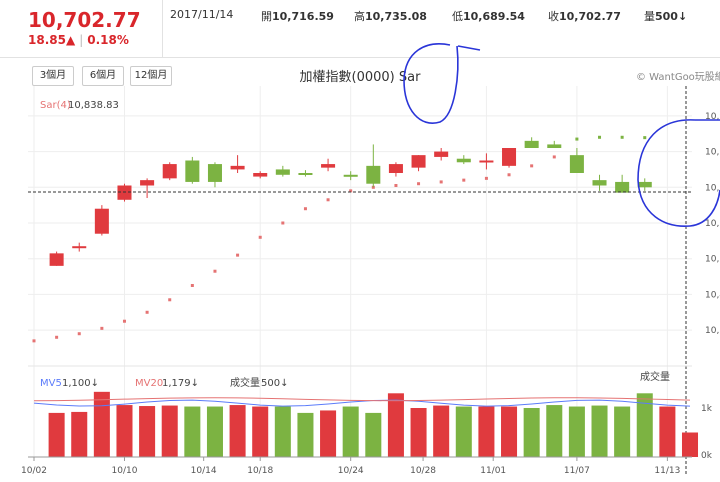  Describe the element at coordinates (712, 117) in the screenshot. I see `y-tick-label: 10,9` at that location.